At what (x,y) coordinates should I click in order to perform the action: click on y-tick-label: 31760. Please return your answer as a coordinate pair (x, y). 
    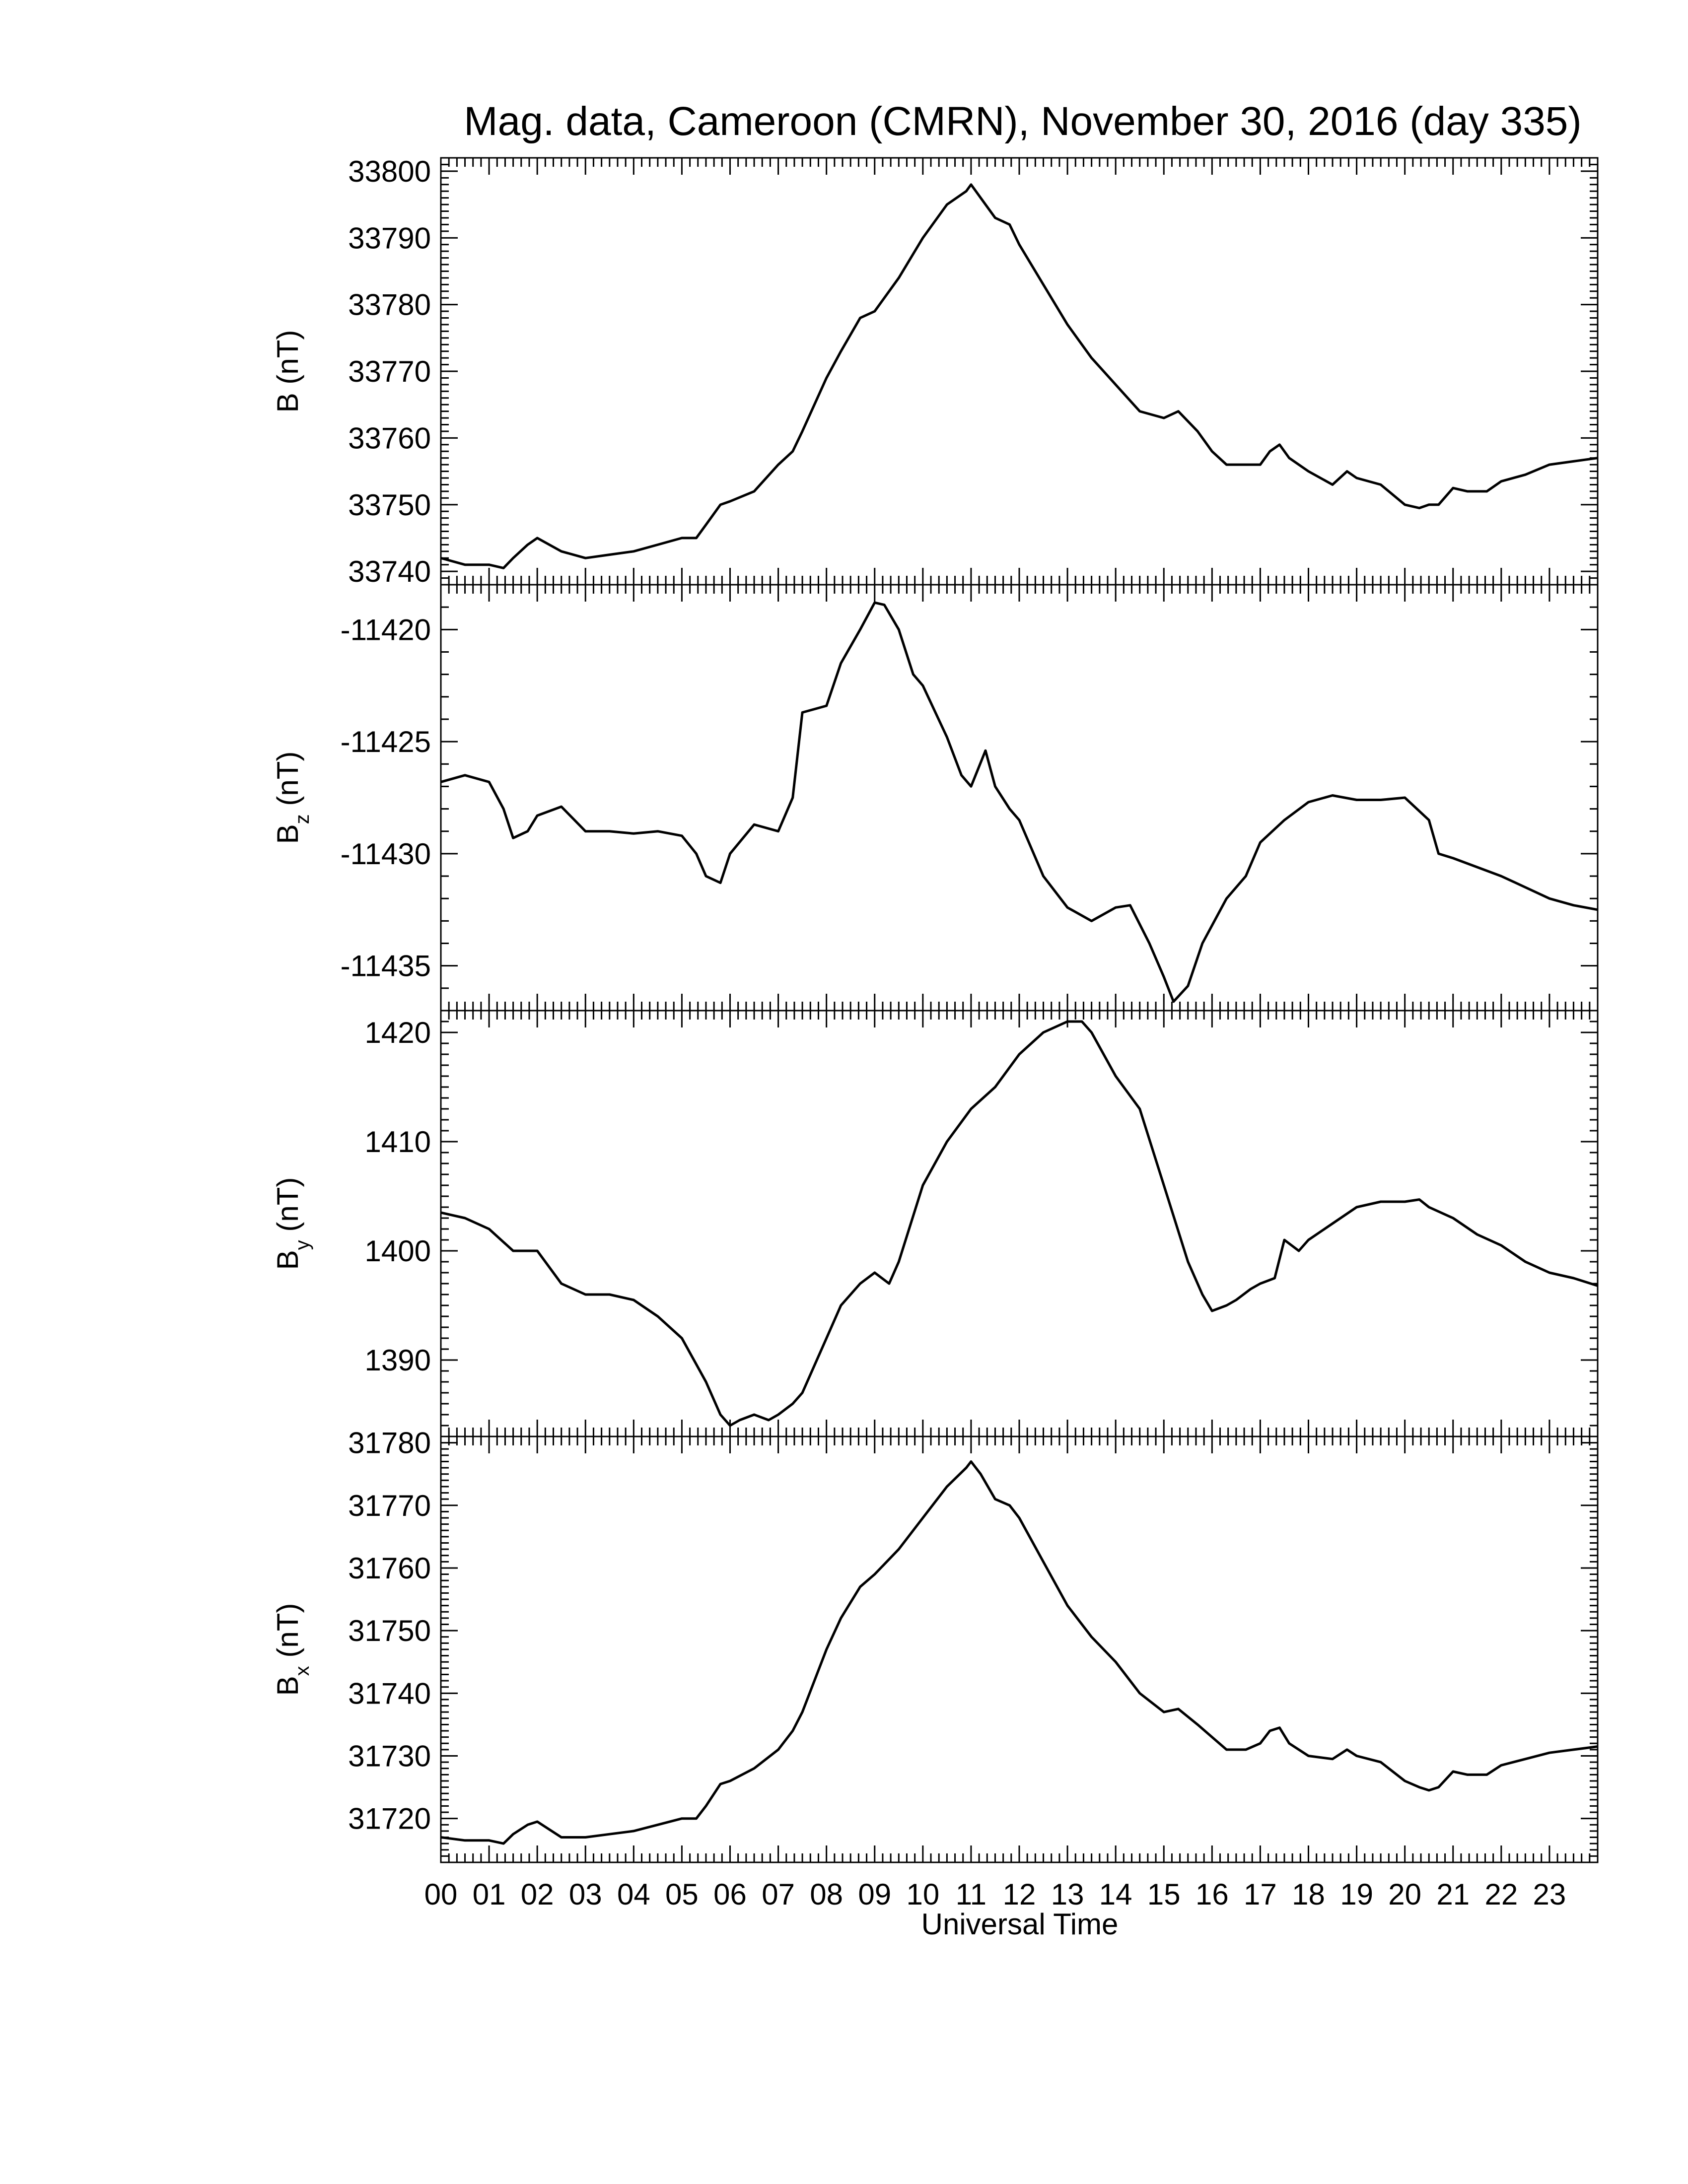
    Looking at the image, I should click on (389, 1568).